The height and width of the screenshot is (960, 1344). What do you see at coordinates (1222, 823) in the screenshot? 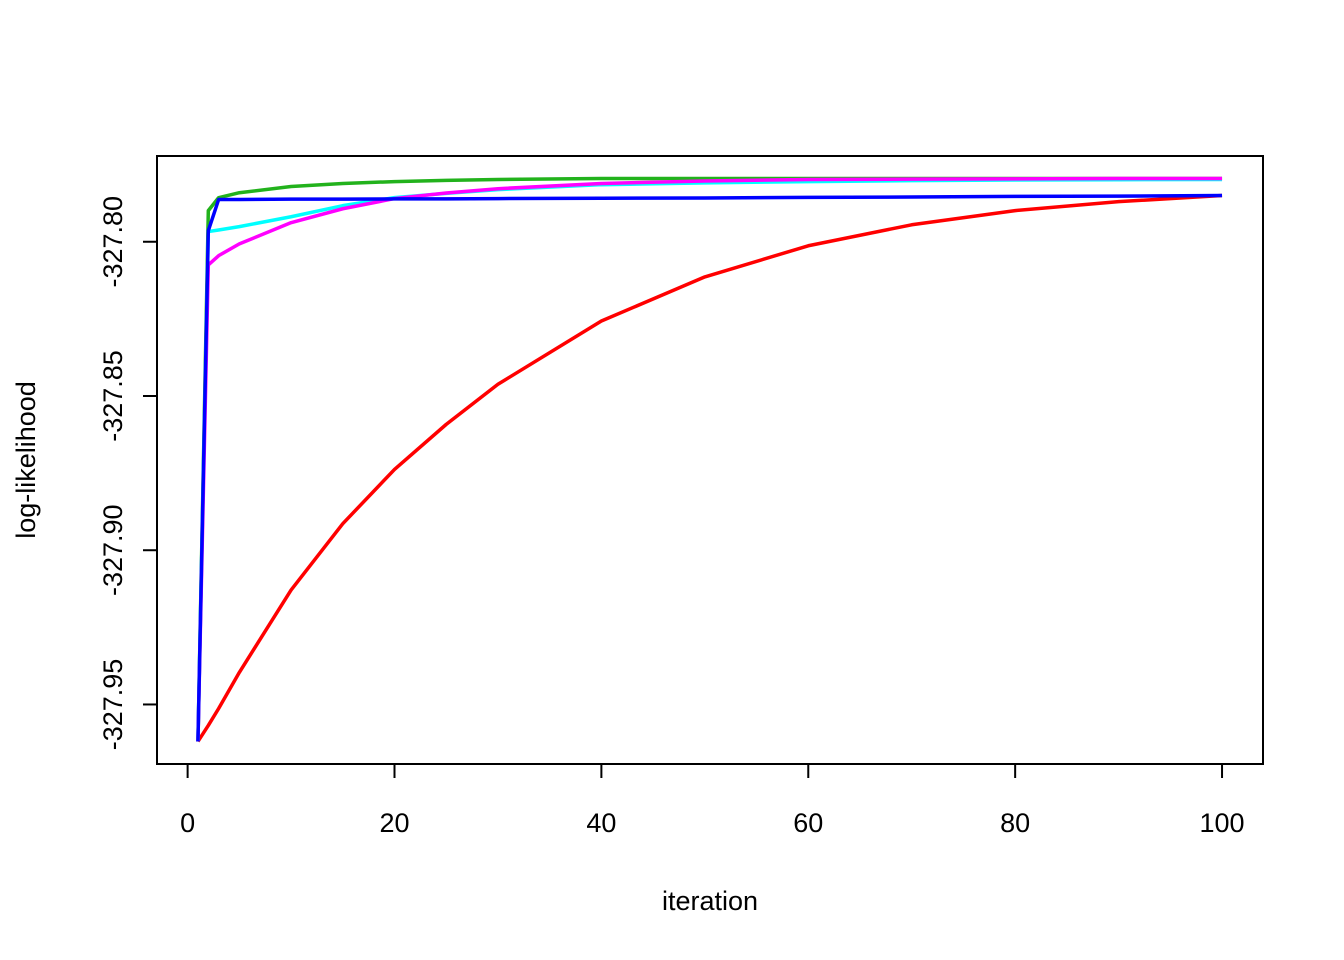
I see `x-tick-label: 100` at bounding box center [1222, 823].